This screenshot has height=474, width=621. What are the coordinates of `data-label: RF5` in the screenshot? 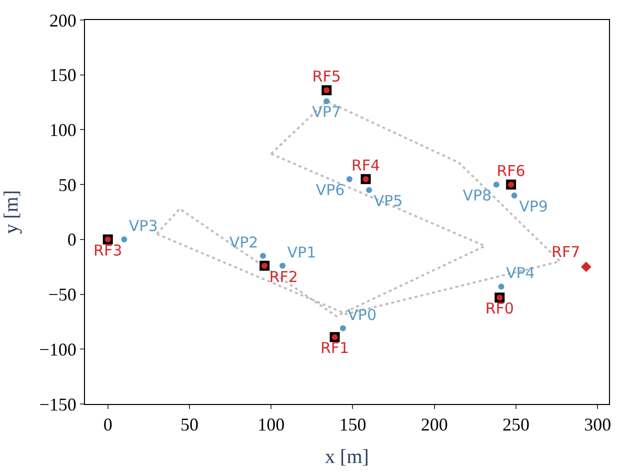 It's located at (326, 77).